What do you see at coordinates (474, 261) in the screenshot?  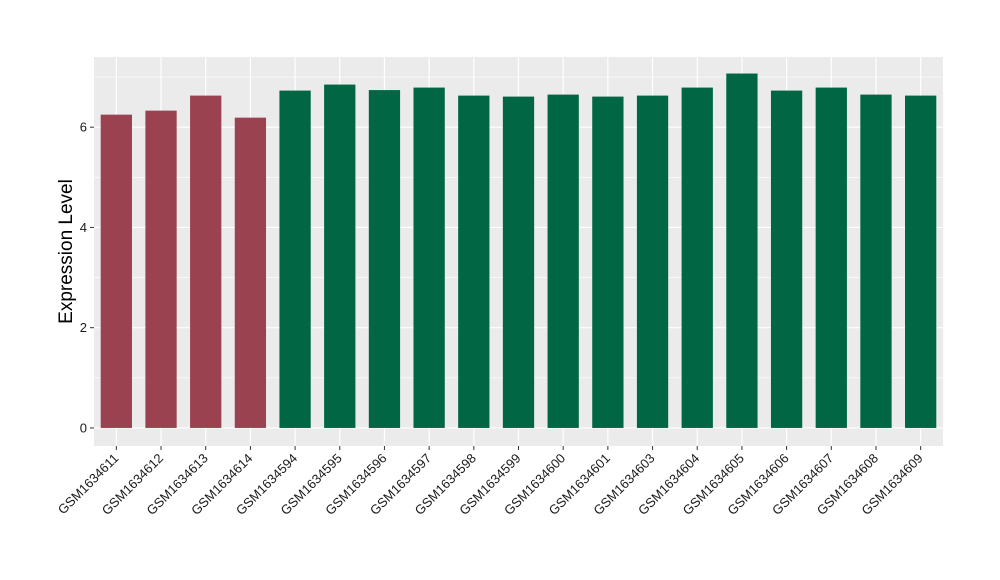 I see `bar-gsm1634598` at bounding box center [474, 261].